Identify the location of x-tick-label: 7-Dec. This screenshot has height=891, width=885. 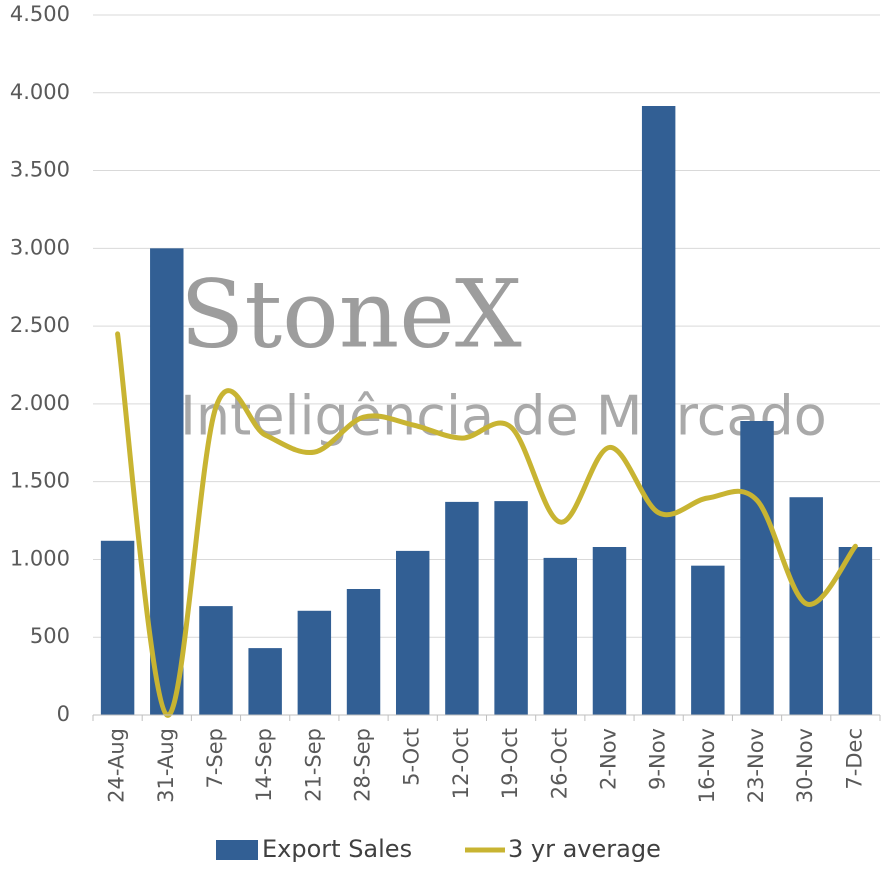
(854, 759).